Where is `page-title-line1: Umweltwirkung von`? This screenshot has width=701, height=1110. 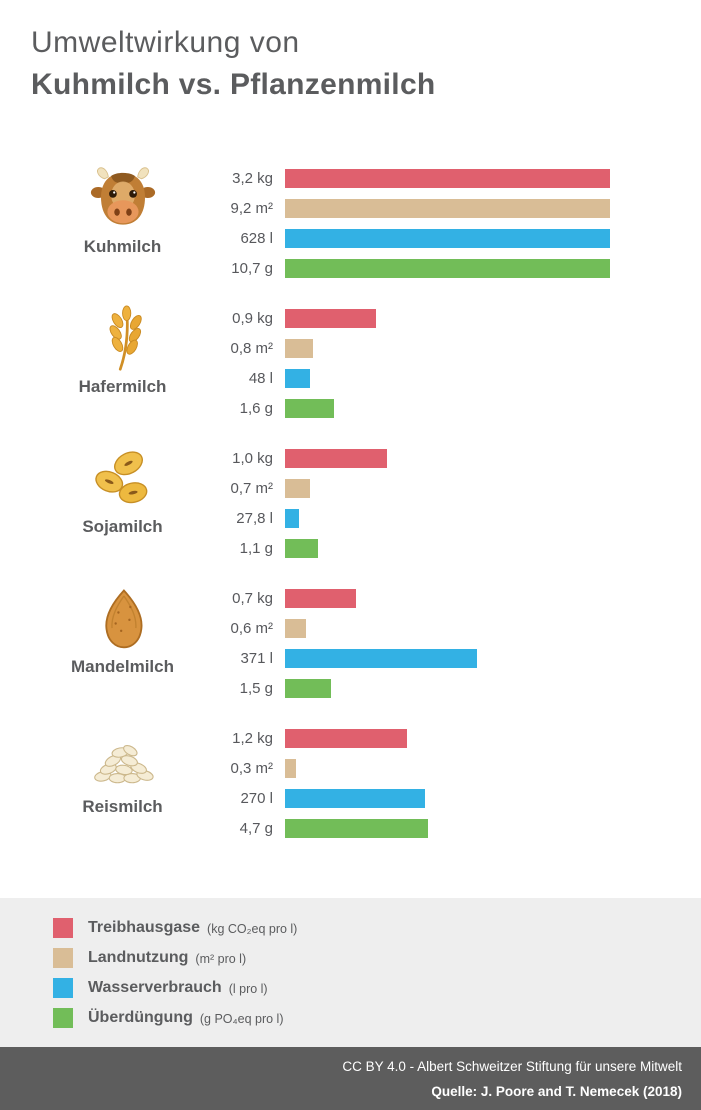
page-title-line1: Umweltwirkung von is located at coordinates (165, 42).